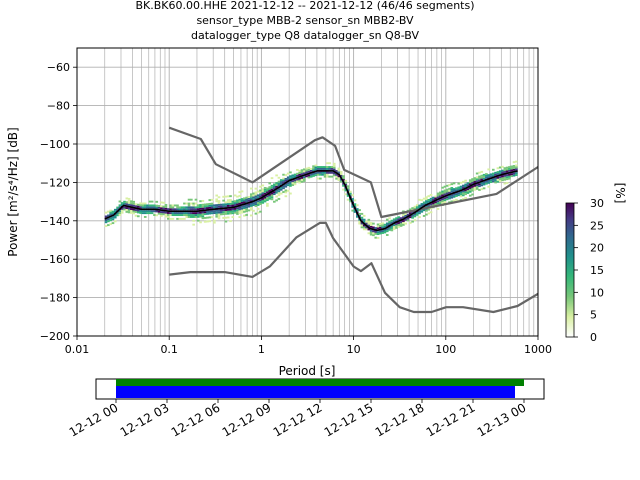  Describe the element at coordinates (311, 199) in the screenshot. I see `probability-histogram` at that location.